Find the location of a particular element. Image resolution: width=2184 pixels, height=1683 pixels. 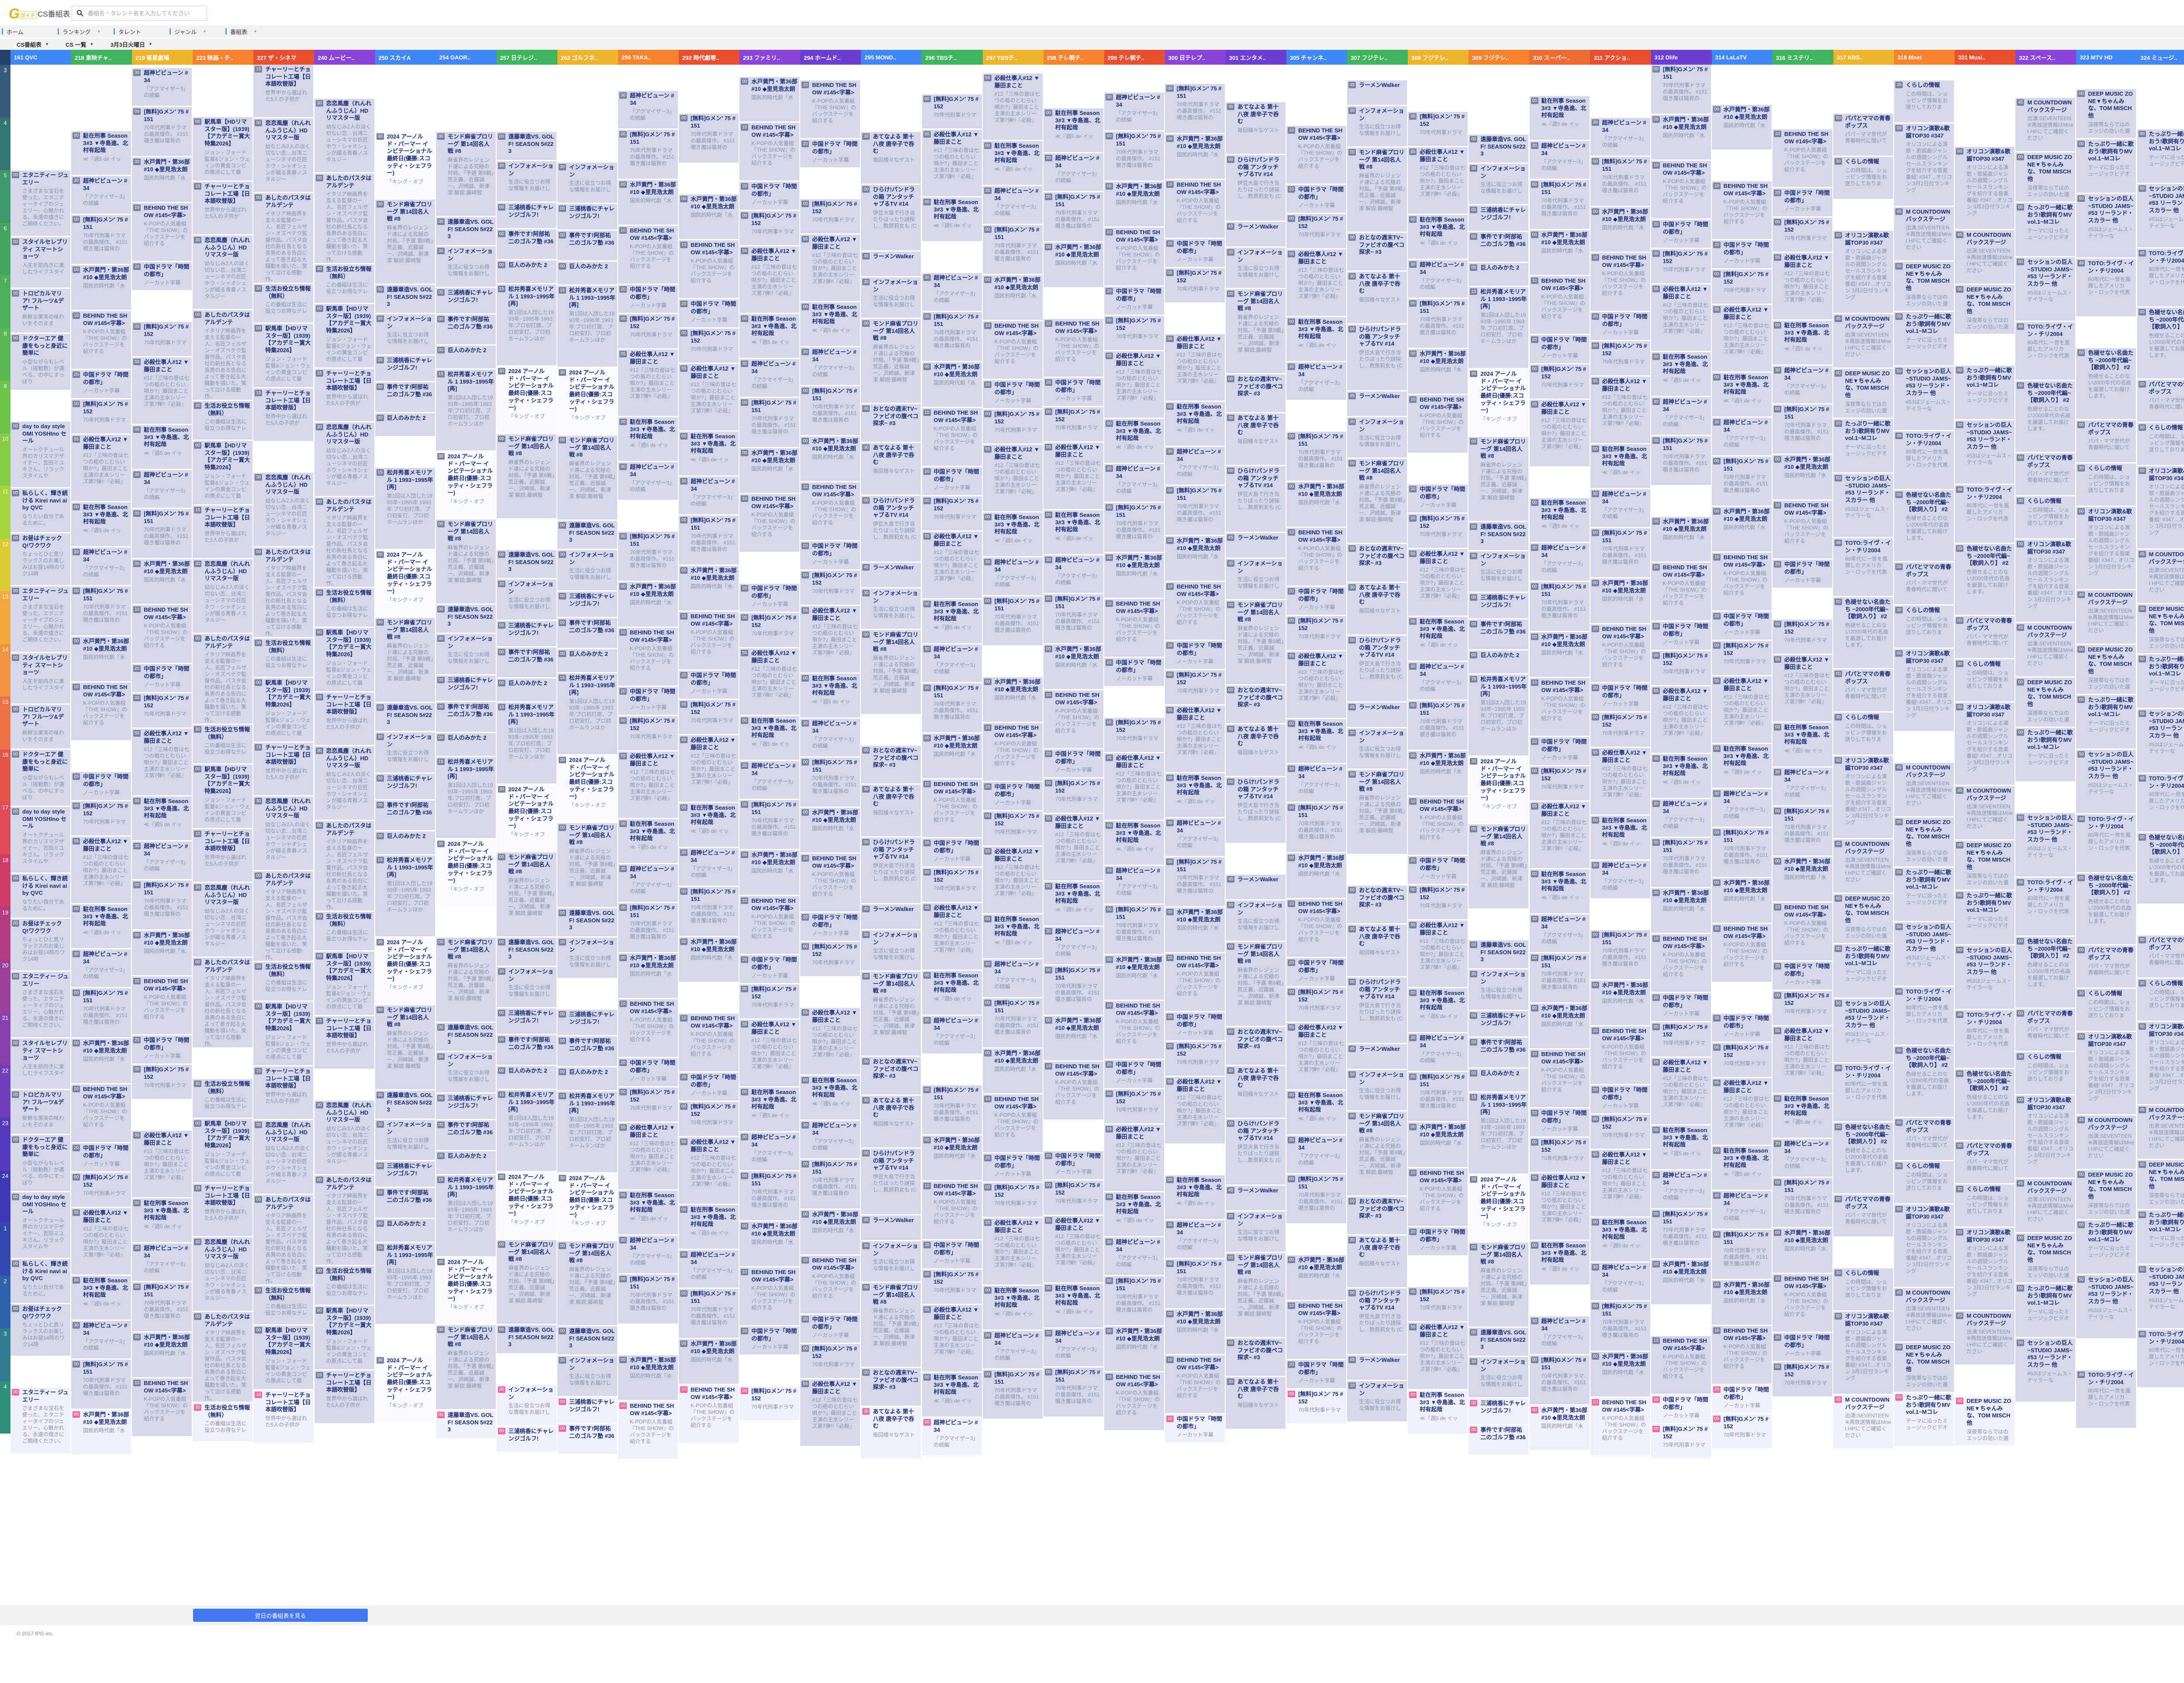

channel-header: 323 MTV HD is located at coordinates (2106, 57).